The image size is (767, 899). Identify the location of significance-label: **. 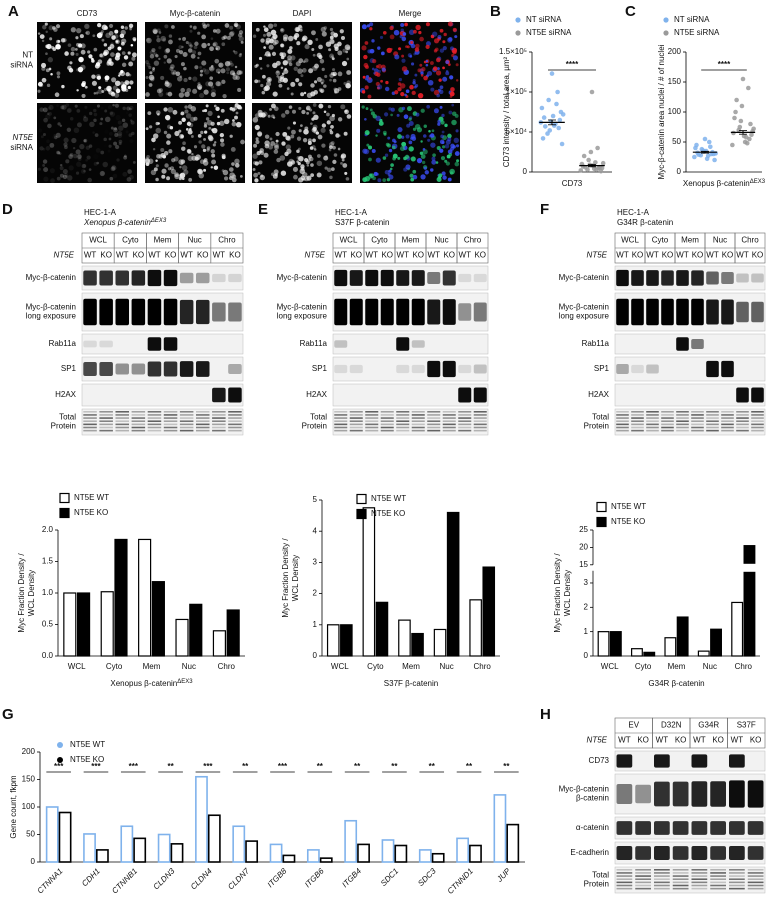
(432, 766).